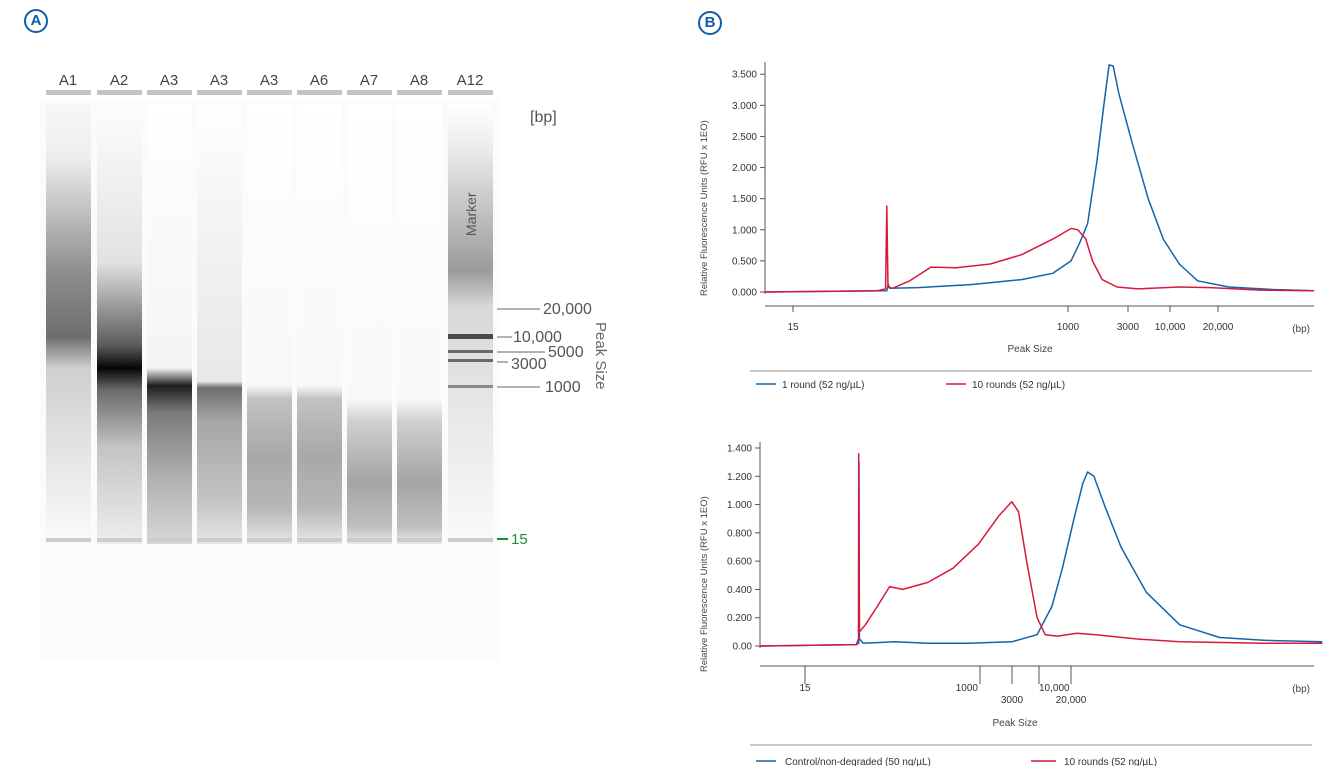  Describe the element at coordinates (567, 309) in the screenshot. I see `size-label-20000: 20,000` at that location.